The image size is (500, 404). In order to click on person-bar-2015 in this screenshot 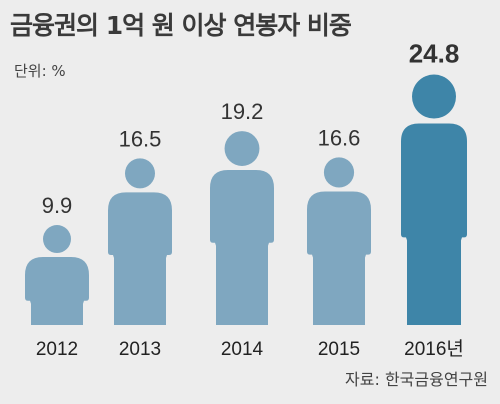, I will do `click(339, 241)`.